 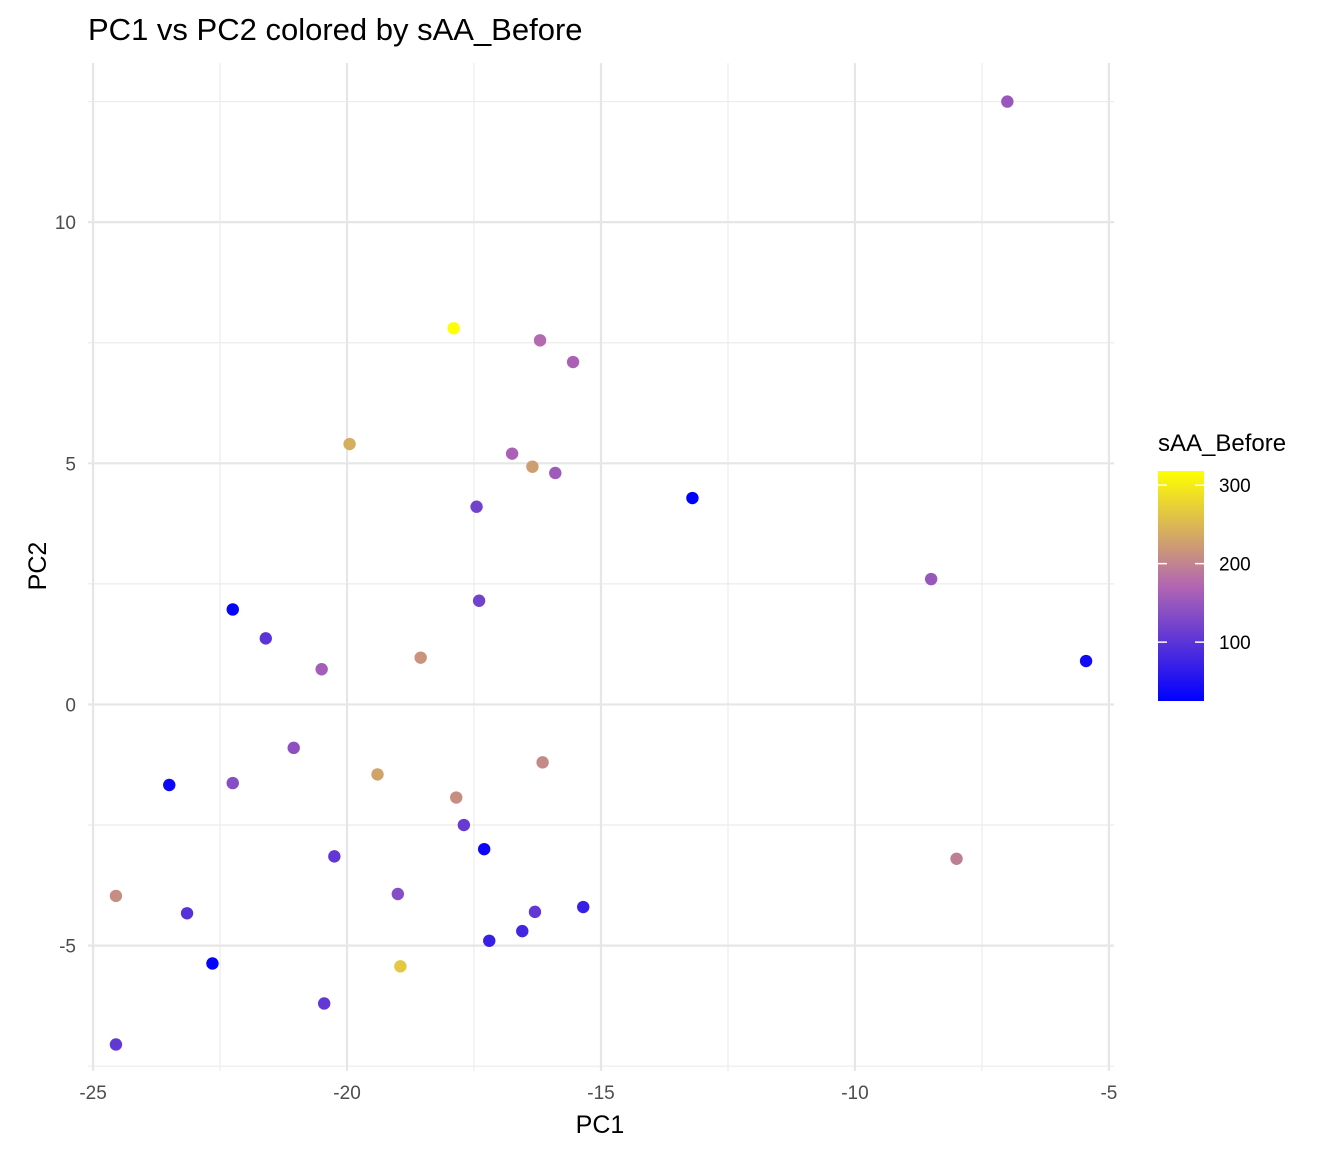 What do you see at coordinates (346, 1093) in the screenshot?
I see `x-tick-label: -20` at bounding box center [346, 1093].